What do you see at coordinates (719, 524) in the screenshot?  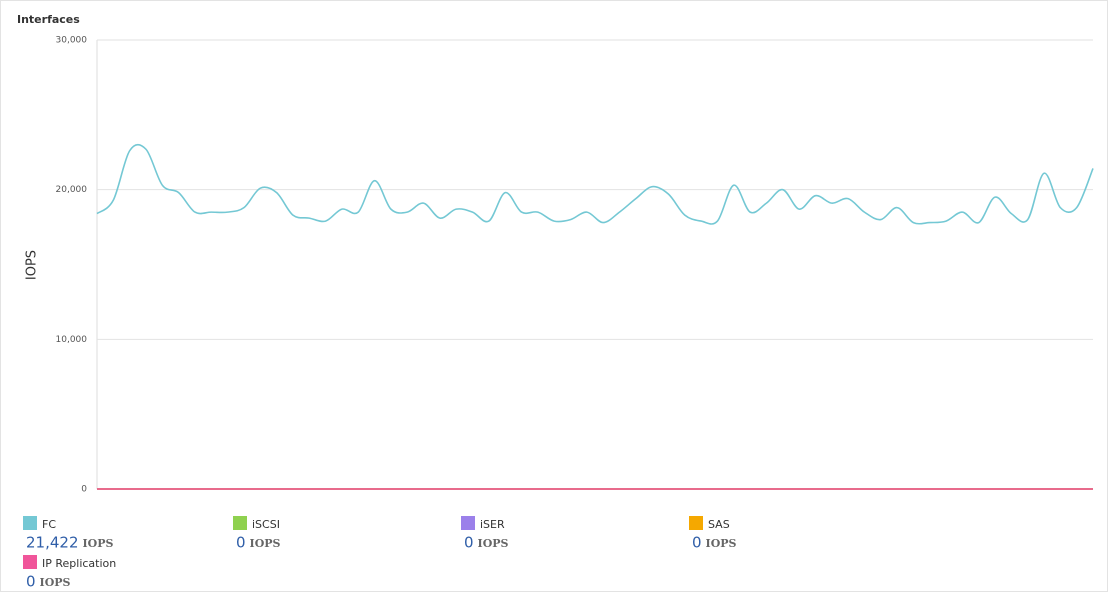 I see `legend-label: SAS` at bounding box center [719, 524].